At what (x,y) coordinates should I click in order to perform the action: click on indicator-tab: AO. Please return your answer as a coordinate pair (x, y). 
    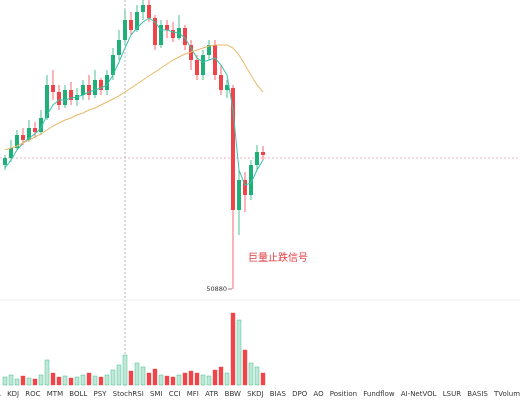
    Looking at the image, I should click on (318, 394).